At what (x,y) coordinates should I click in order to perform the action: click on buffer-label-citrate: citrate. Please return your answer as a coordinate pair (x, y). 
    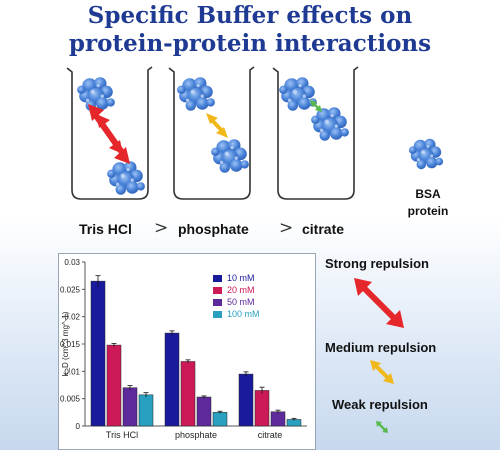
    Looking at the image, I should click on (323, 229).